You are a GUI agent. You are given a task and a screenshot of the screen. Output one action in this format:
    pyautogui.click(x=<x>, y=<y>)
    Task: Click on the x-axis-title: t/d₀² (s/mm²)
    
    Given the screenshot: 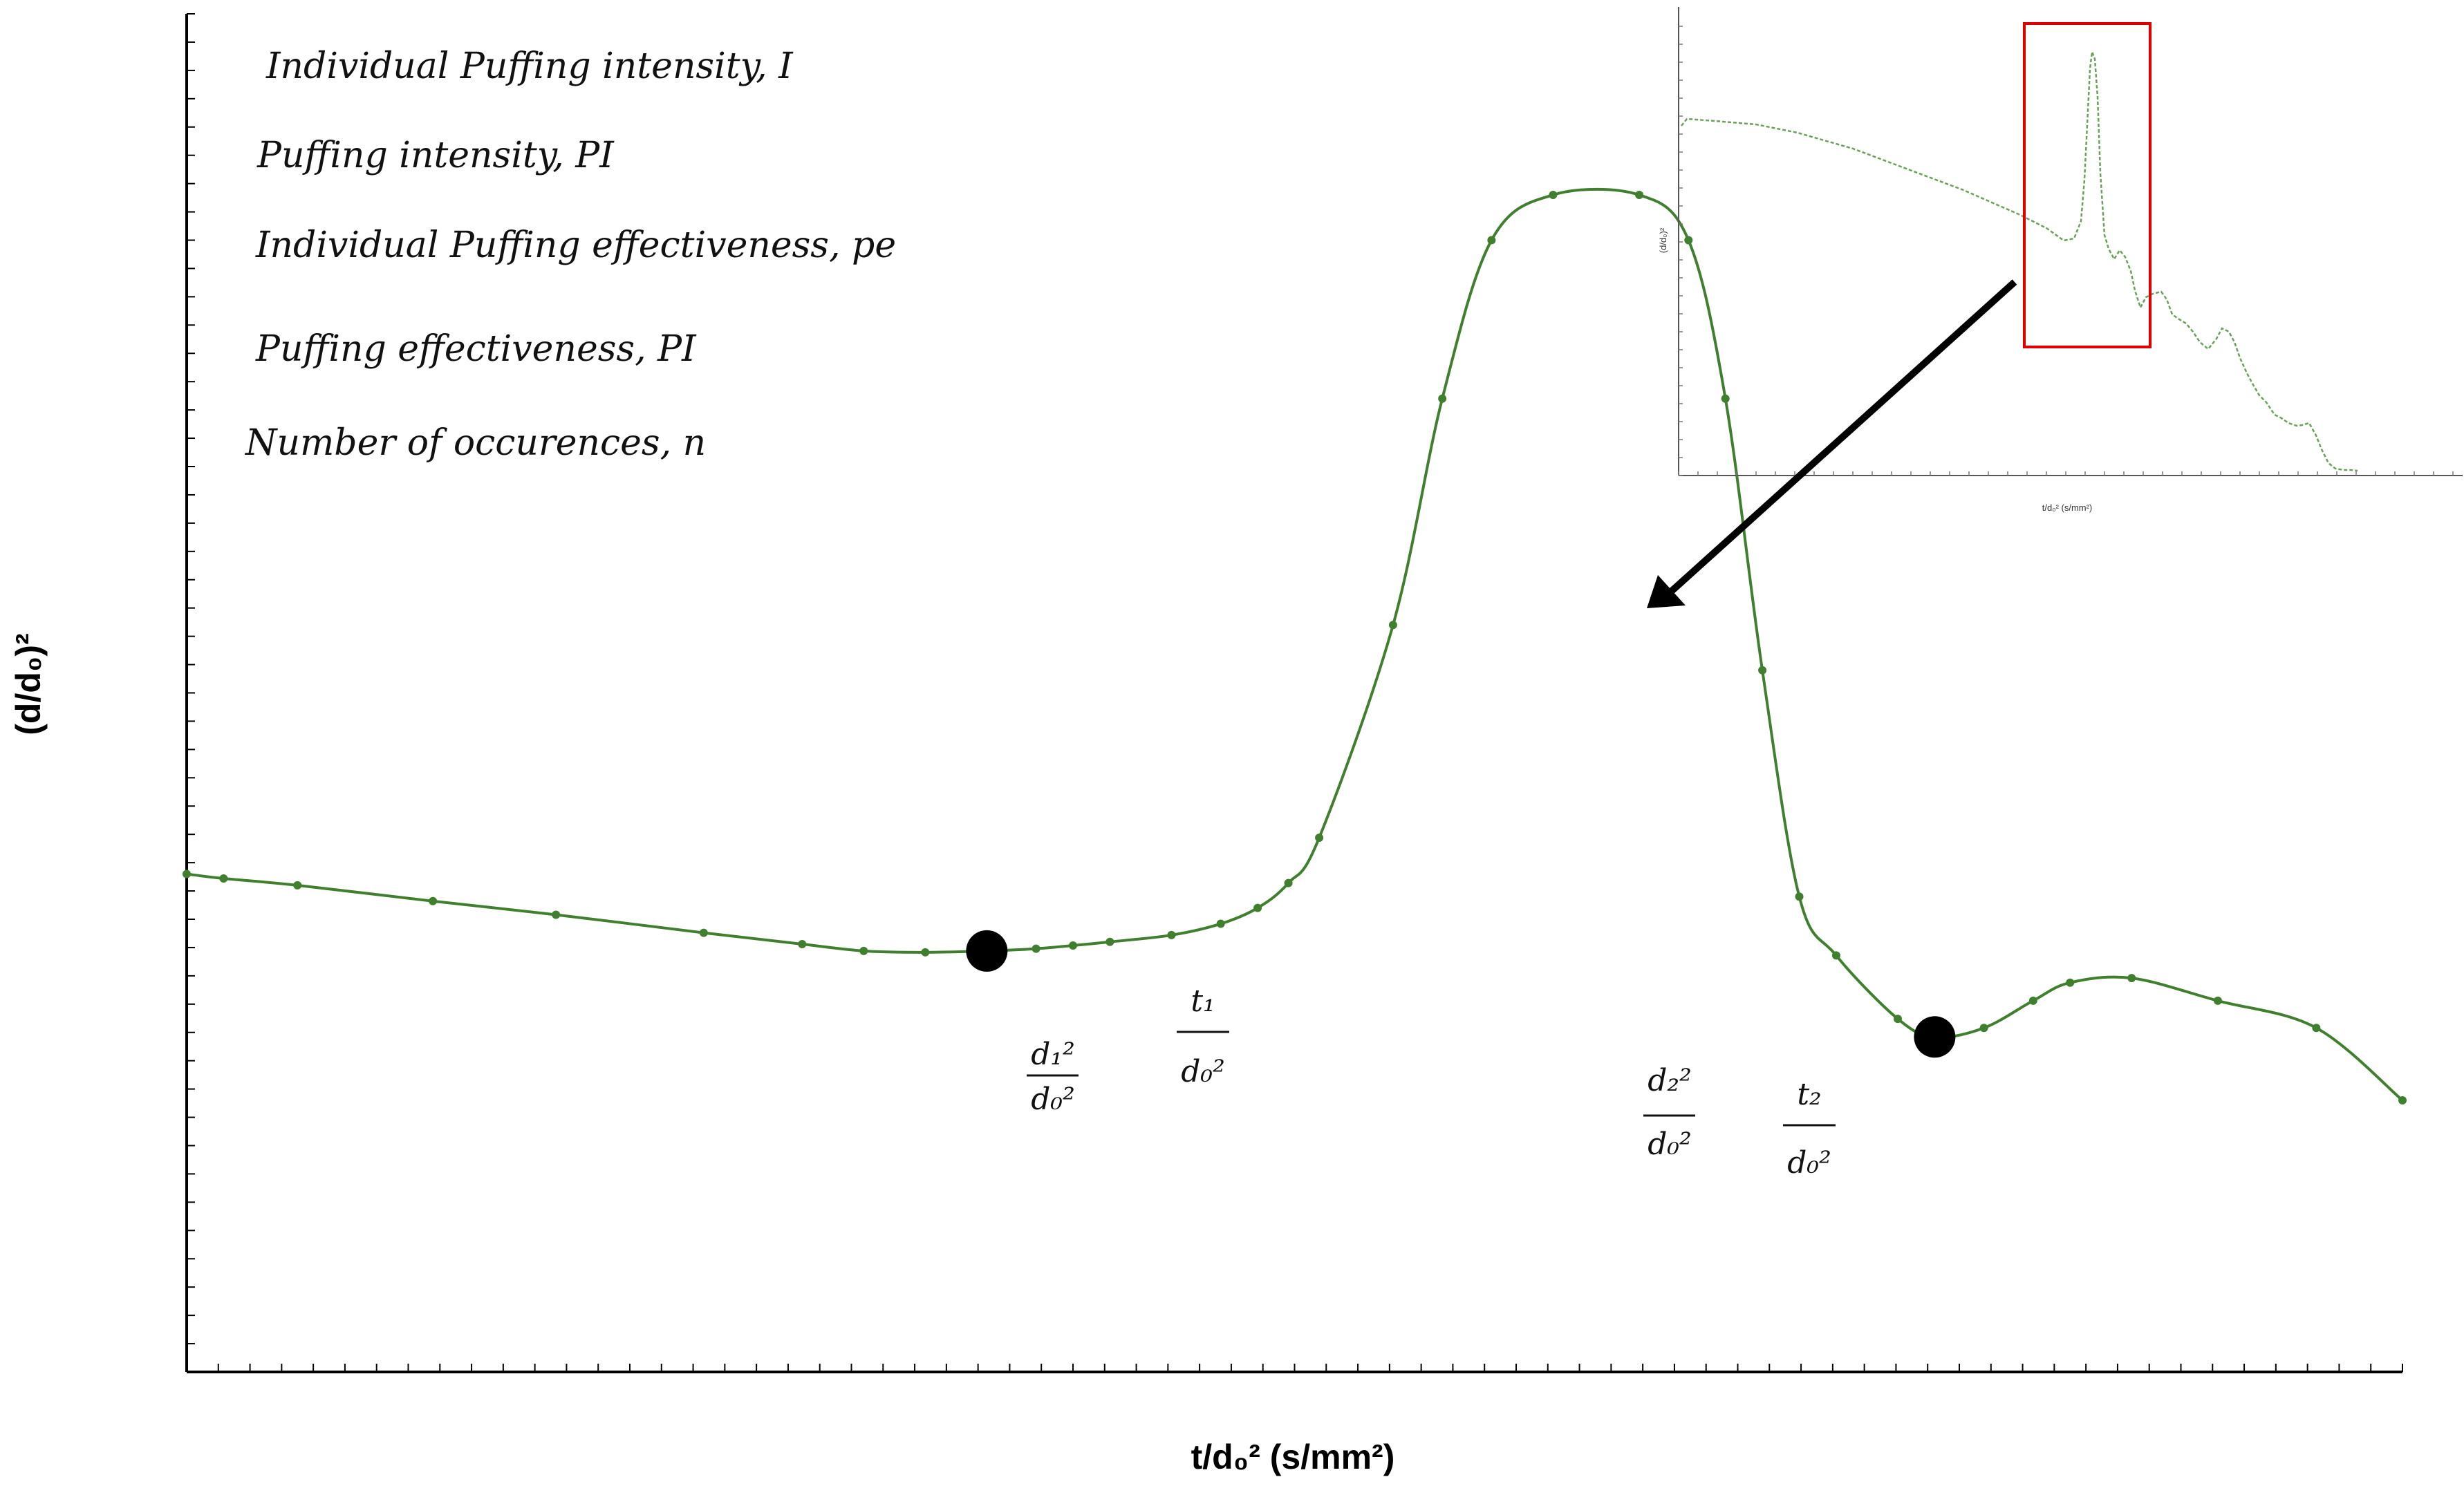 What is the action you would take?
    pyautogui.click(x=1293, y=1457)
    